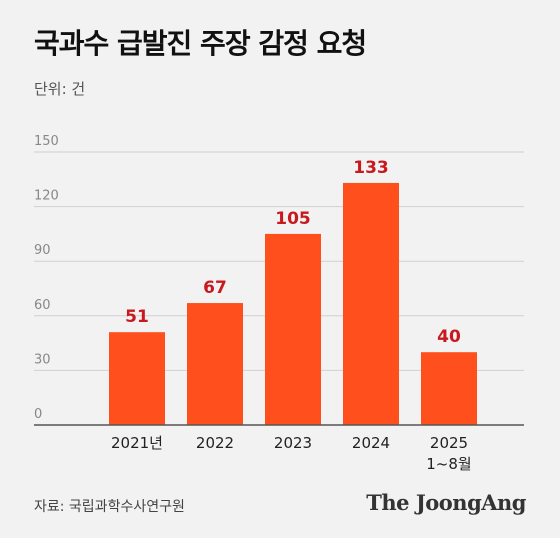 Image resolution: width=560 pixels, height=538 pixels. I want to click on x-tick-label: 2025, so click(449, 443).